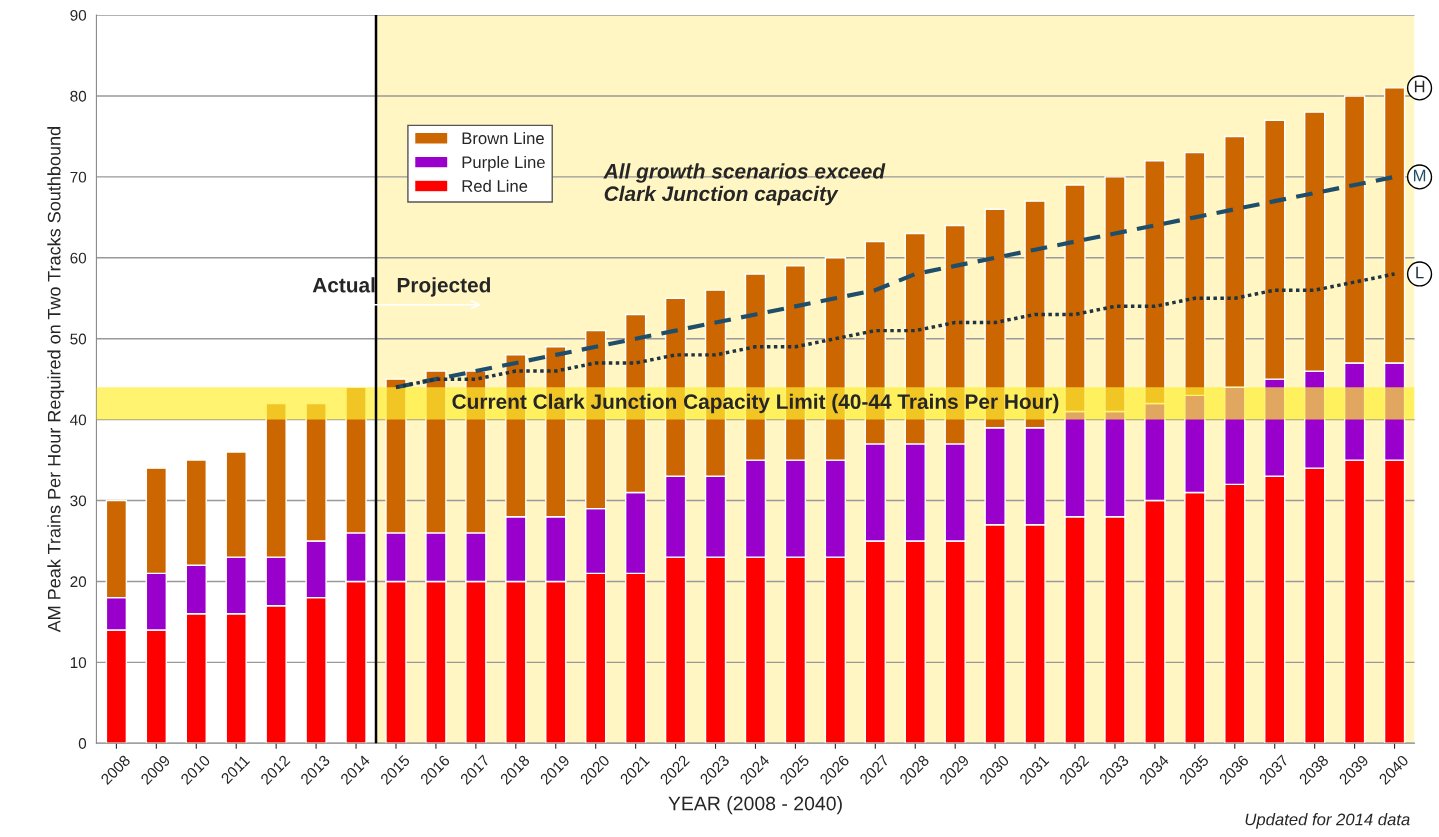  What do you see at coordinates (1327, 821) in the screenshot?
I see `text: Updated for 2014 data` at bounding box center [1327, 821].